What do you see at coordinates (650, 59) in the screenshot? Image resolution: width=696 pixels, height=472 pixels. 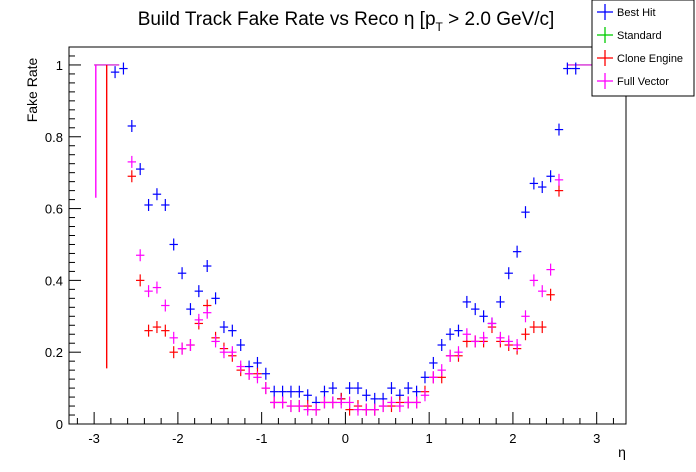 I see `legend-label: Clone Engine` at bounding box center [650, 59].